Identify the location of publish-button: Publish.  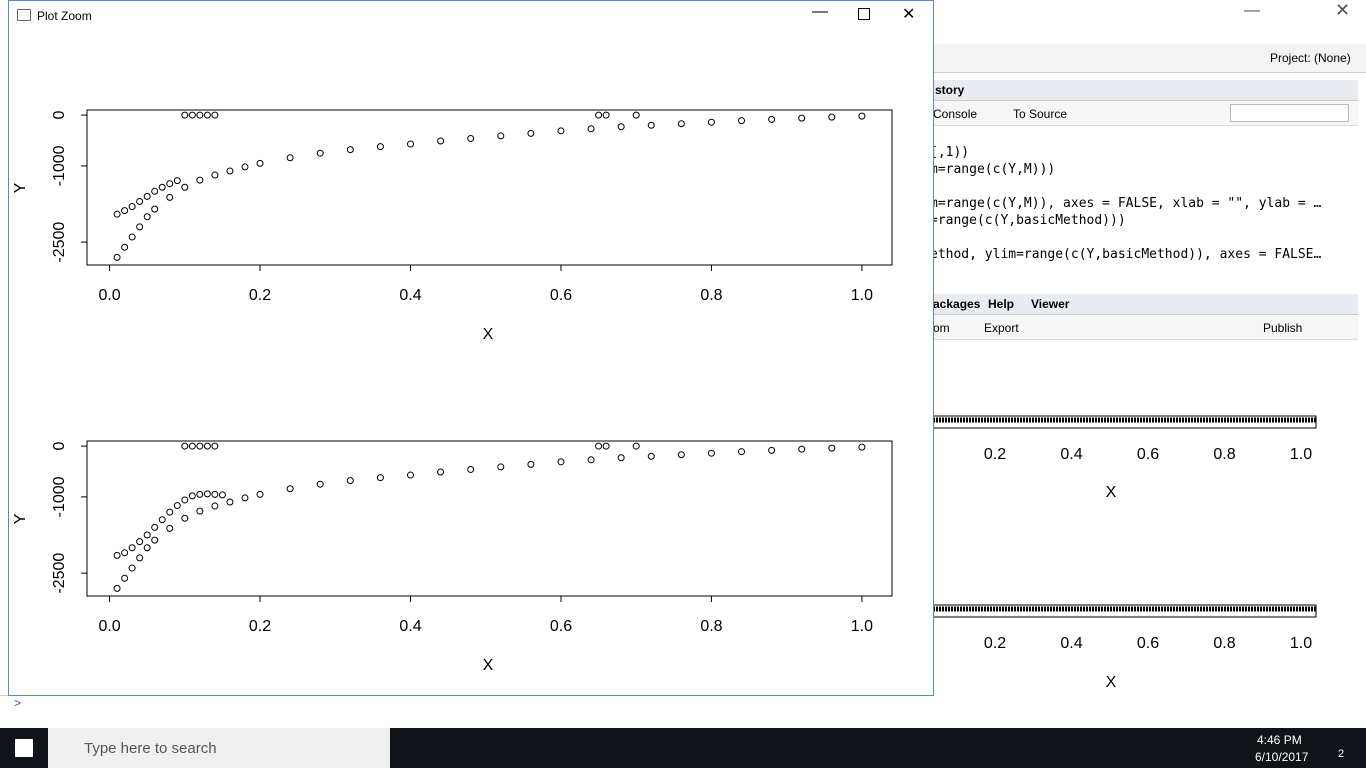
(1283, 328).